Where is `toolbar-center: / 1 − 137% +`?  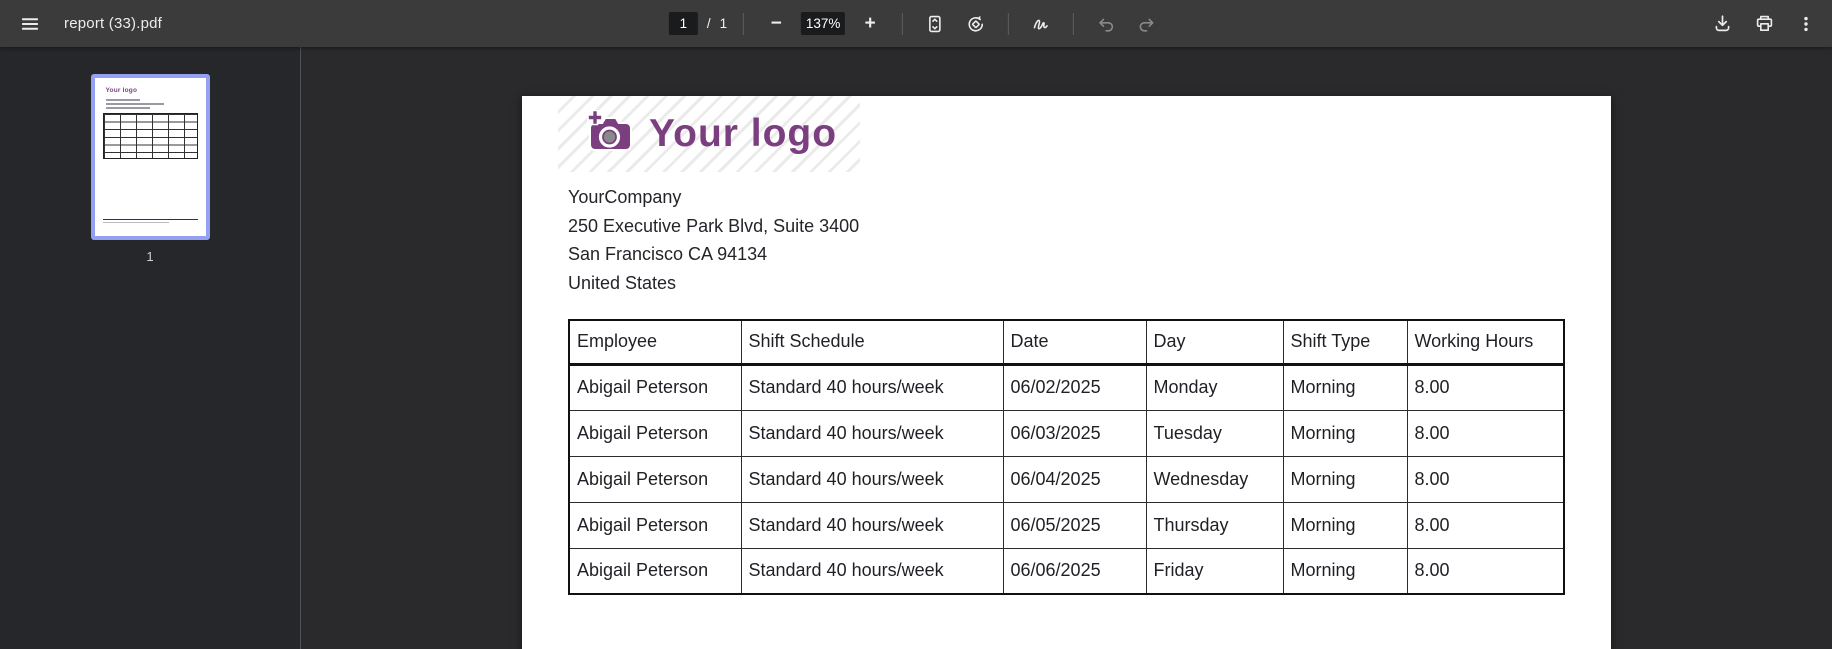
toolbar-center: / 1 − 137% + is located at coordinates (915, 23).